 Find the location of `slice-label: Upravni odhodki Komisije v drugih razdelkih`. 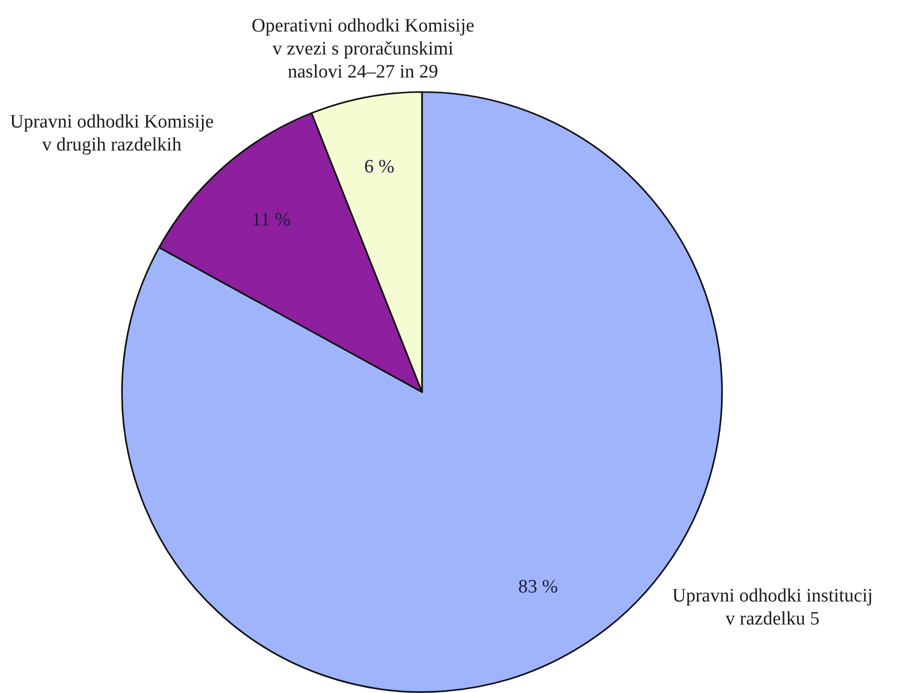

slice-label: Upravni odhodki Komisije v drugih razdelkih is located at coordinates (112, 134).